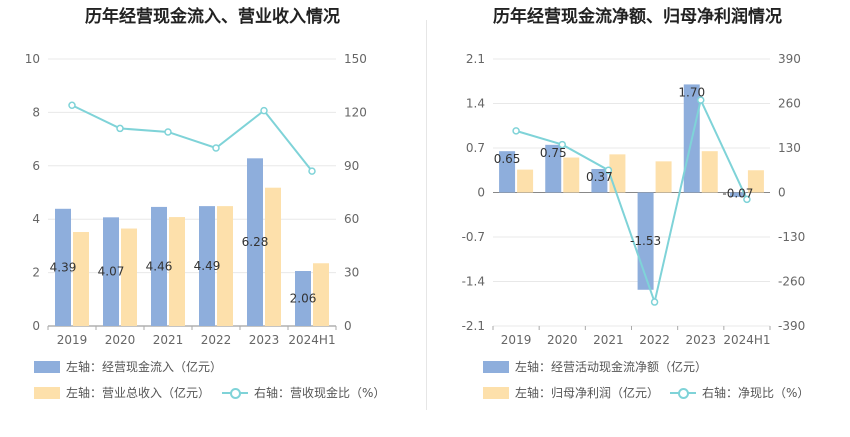 The height and width of the screenshot is (437, 850). Describe the element at coordinates (144, 367) in the screenshot. I see `legend-label-cash-inflow: 左轴：经营现金流入（亿元）` at that location.